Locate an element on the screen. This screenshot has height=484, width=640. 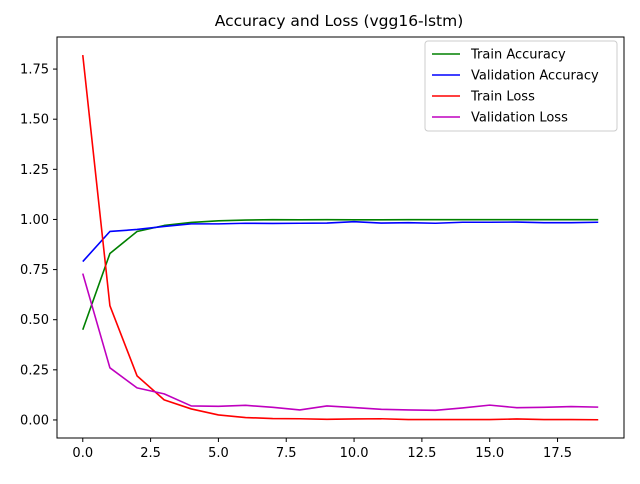
y-tick-label: 0.50 is located at coordinates (34, 320).